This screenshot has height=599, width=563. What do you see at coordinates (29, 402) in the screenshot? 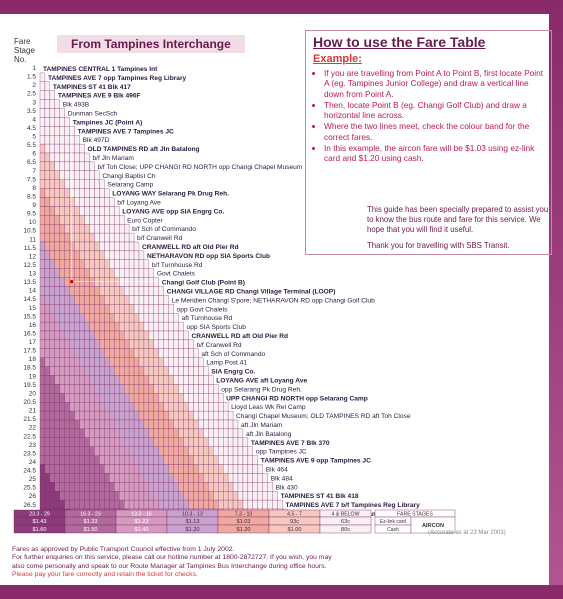
I see `stage-number: 20.5` at bounding box center [29, 402].